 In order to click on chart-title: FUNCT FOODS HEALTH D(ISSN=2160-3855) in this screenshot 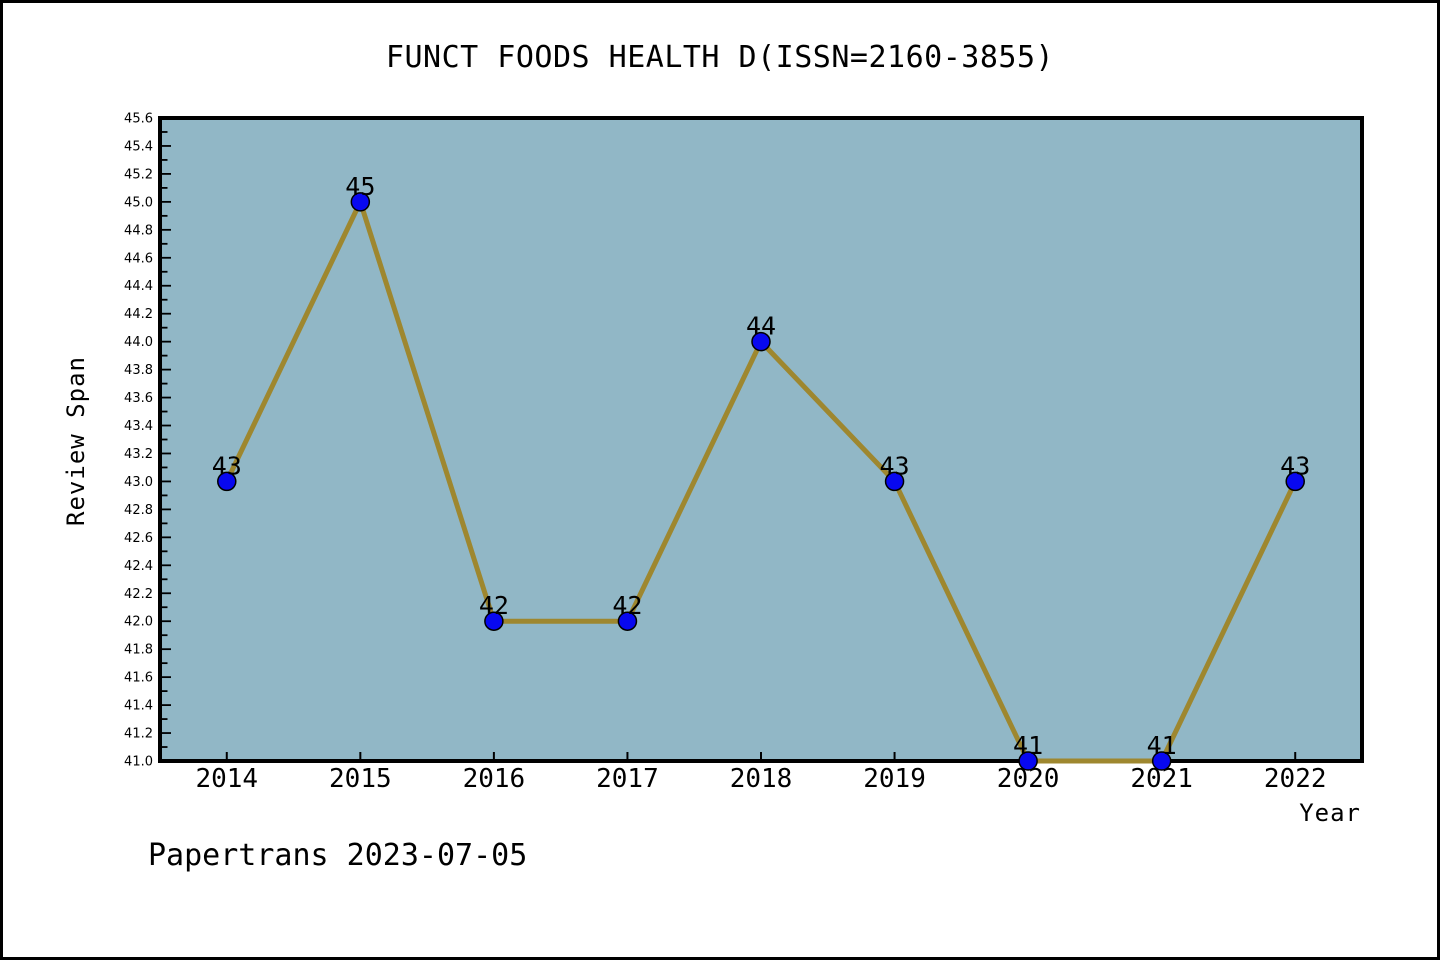, I will do `click(720, 57)`.